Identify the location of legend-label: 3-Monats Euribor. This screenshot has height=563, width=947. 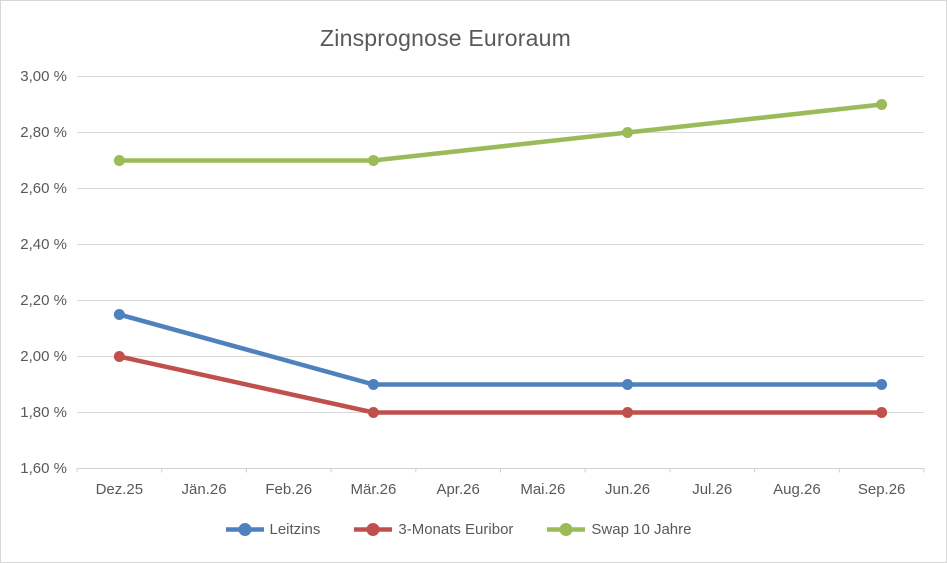
(456, 529).